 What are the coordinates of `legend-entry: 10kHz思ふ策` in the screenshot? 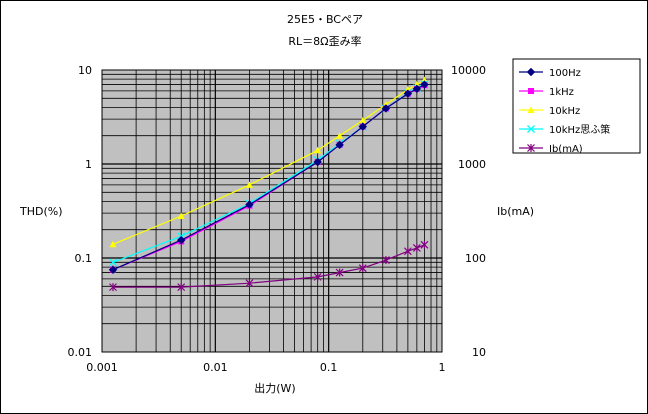 It's located at (564, 129).